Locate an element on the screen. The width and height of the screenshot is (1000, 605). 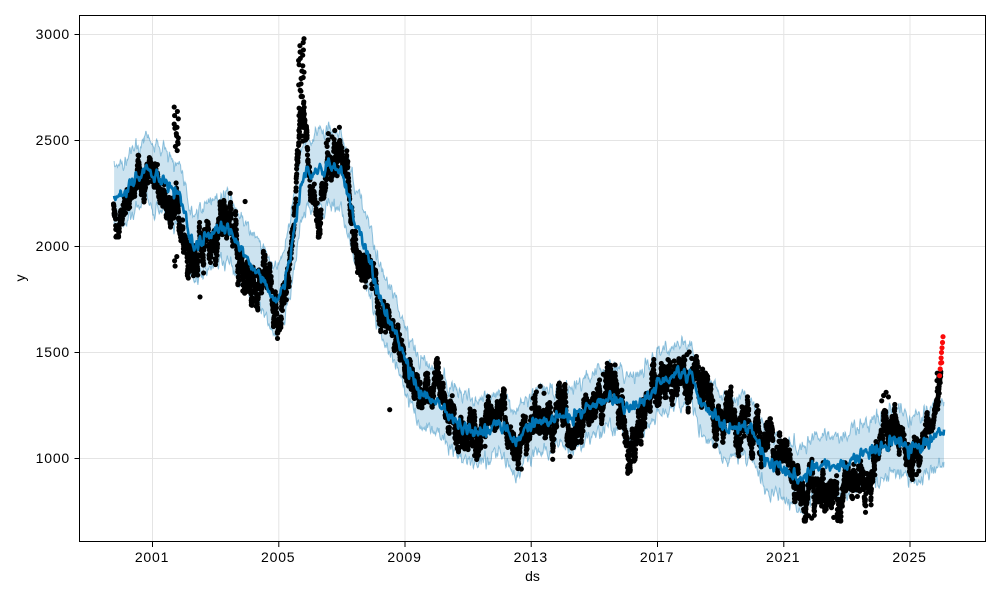
svg-text: 1000 is located at coordinates (53, 458).